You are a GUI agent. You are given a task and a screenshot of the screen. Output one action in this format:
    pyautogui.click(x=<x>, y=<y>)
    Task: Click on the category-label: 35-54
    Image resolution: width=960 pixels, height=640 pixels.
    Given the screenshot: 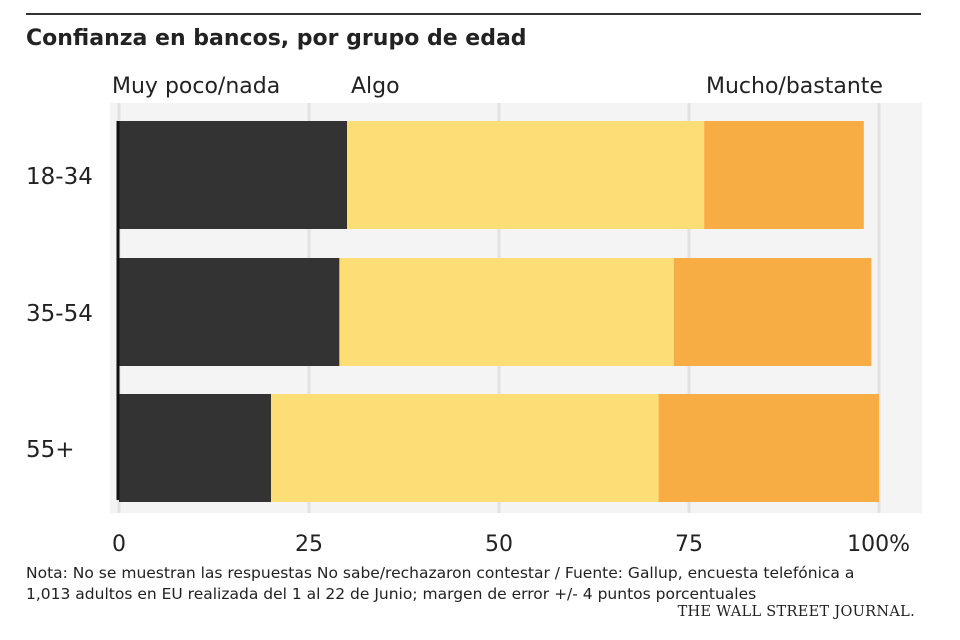 What is the action you would take?
    pyautogui.click(x=59, y=314)
    